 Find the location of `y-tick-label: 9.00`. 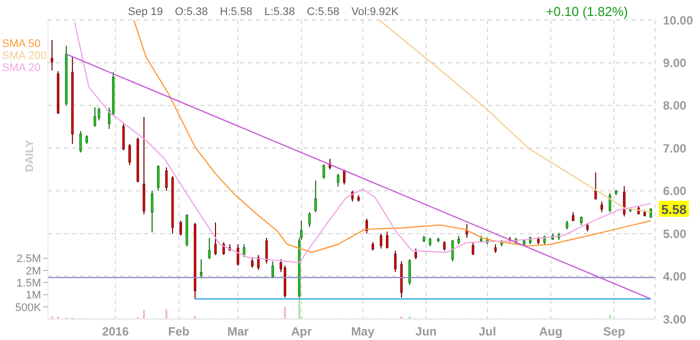

y-tick-label: 9.00 is located at coordinates (675, 63).